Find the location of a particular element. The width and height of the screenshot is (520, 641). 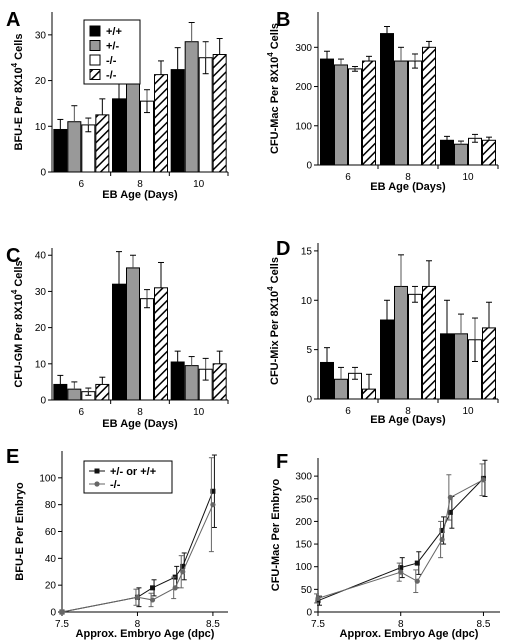

panel-B: B 0 100 200 300 6 8 10 EB Age (Days) is located at coordinates (387, 101).